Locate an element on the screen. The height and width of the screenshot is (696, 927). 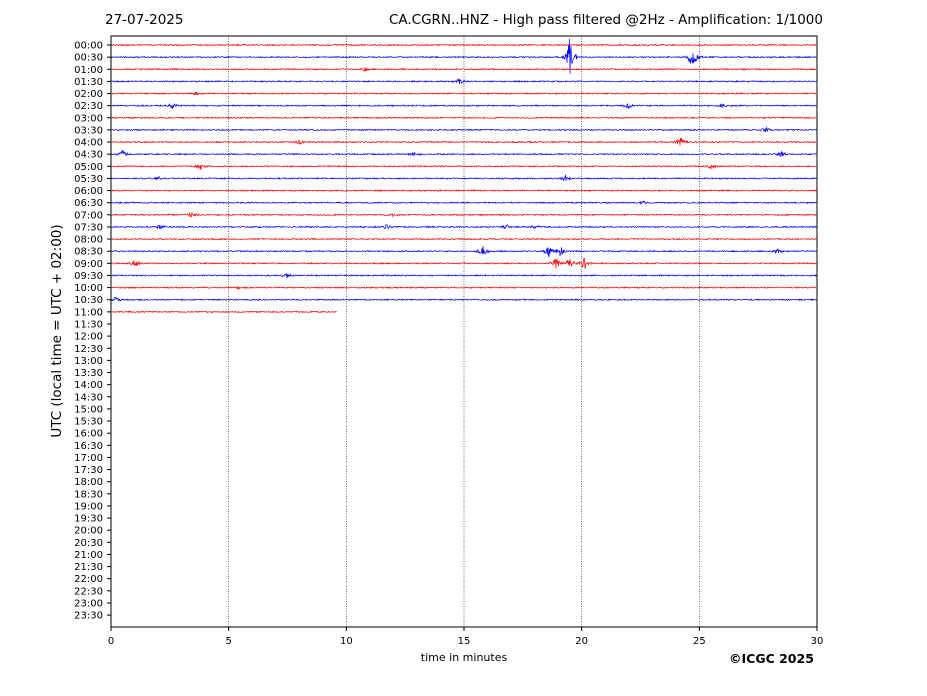
y-tick-label: 22:30 is located at coordinates (88, 591).